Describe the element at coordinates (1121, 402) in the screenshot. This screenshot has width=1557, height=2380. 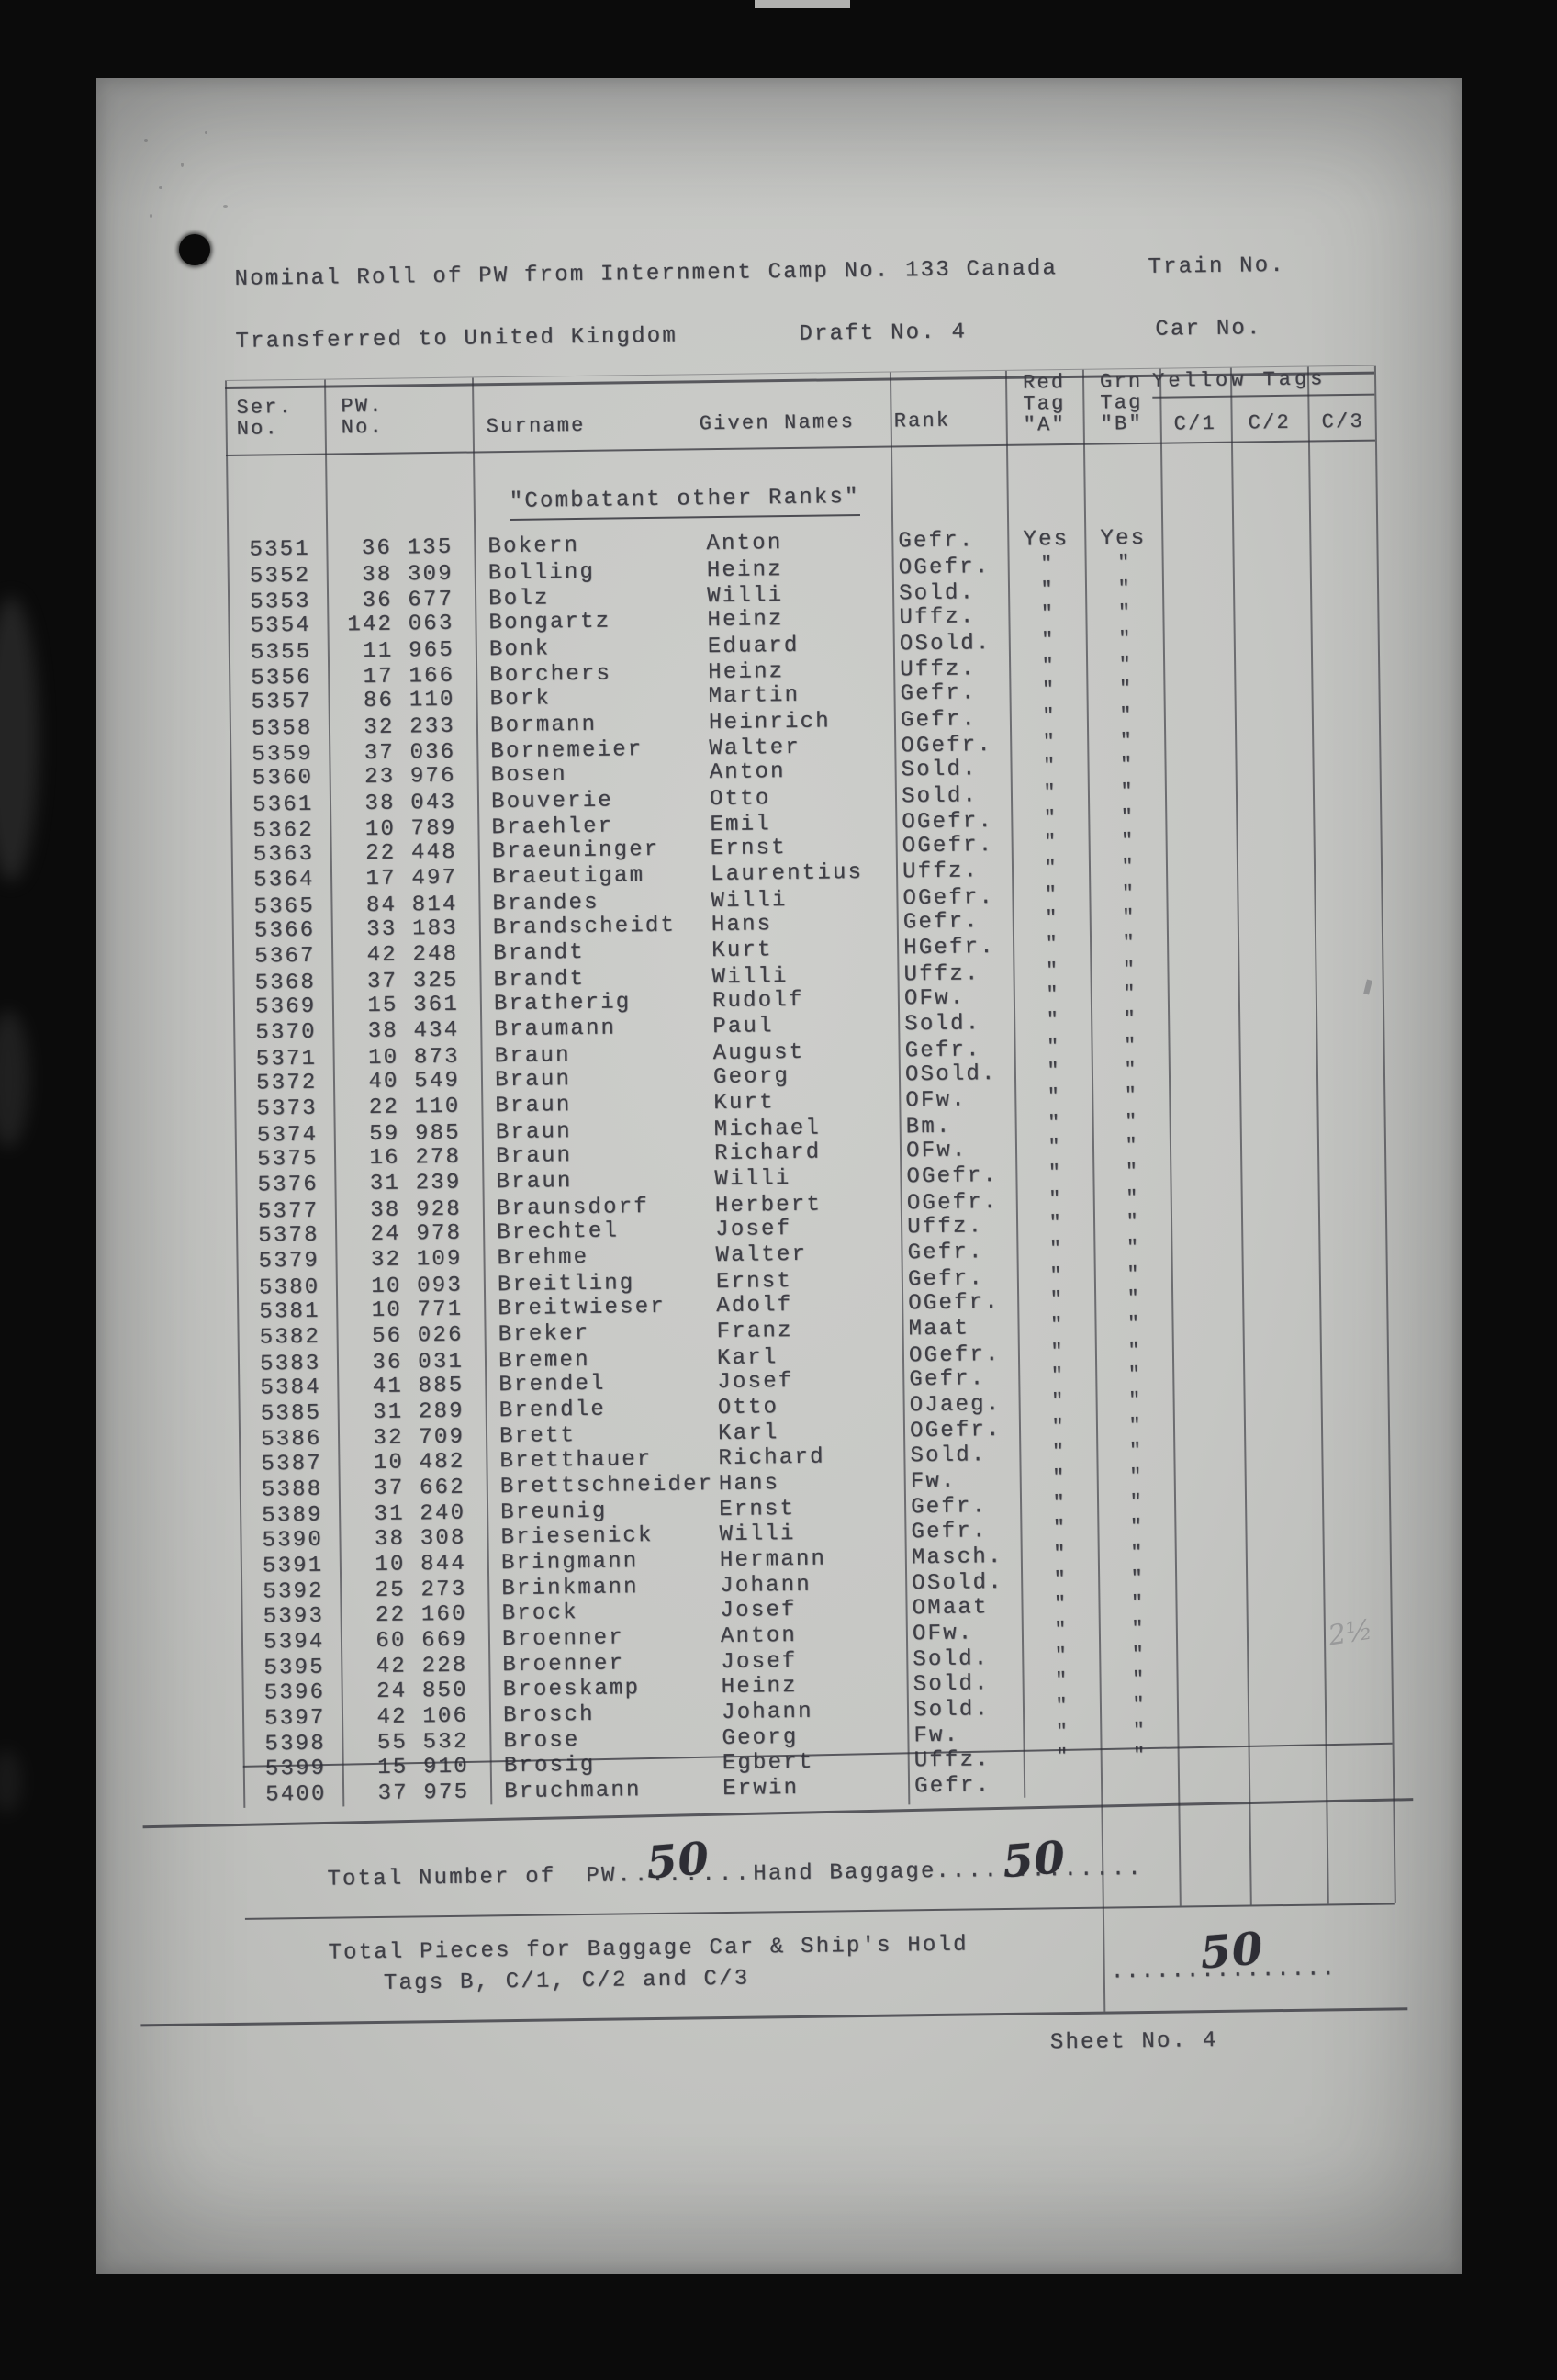
I see `header-grn-tag-b: Grn Tag "B"` at that location.